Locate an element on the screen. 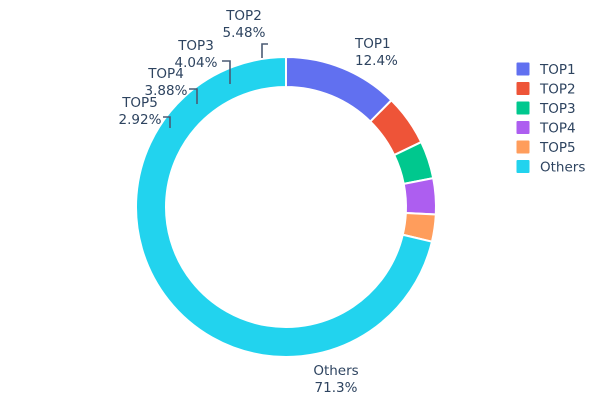 This screenshot has height=400, width=600. slice-label-top3: TOP3 is located at coordinates (195, 46).